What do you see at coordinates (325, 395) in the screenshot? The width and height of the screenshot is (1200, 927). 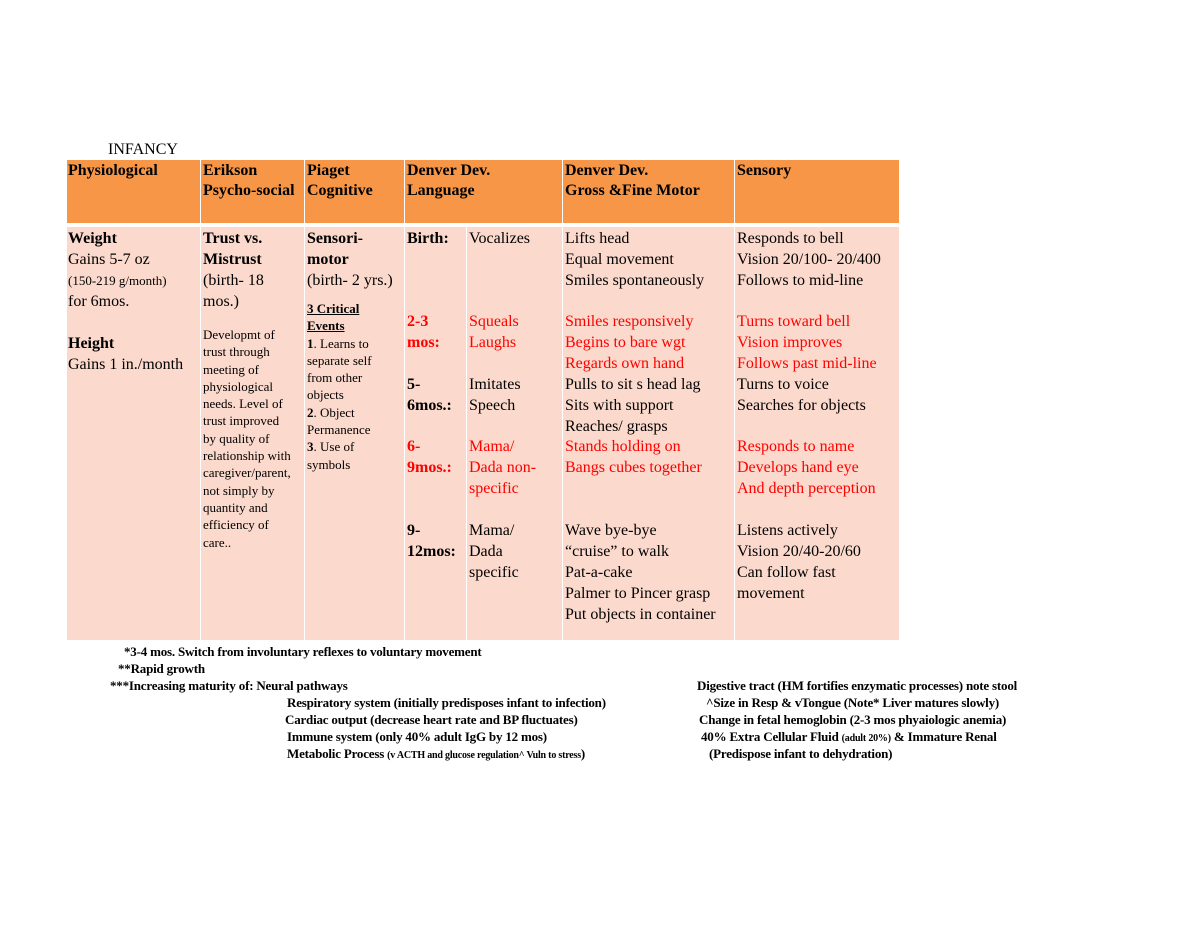 I see `event-text: objects` at bounding box center [325, 395].